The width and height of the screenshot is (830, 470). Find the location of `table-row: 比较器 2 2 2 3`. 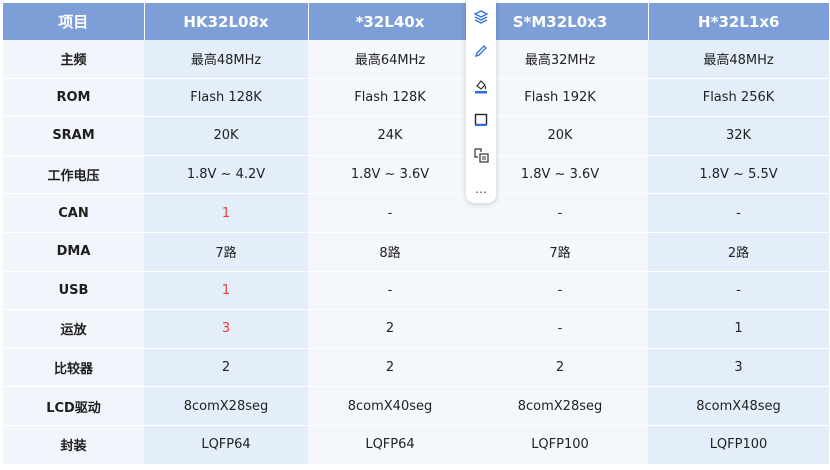

table-row: 比较器 2 2 2 3 is located at coordinates (416, 368).